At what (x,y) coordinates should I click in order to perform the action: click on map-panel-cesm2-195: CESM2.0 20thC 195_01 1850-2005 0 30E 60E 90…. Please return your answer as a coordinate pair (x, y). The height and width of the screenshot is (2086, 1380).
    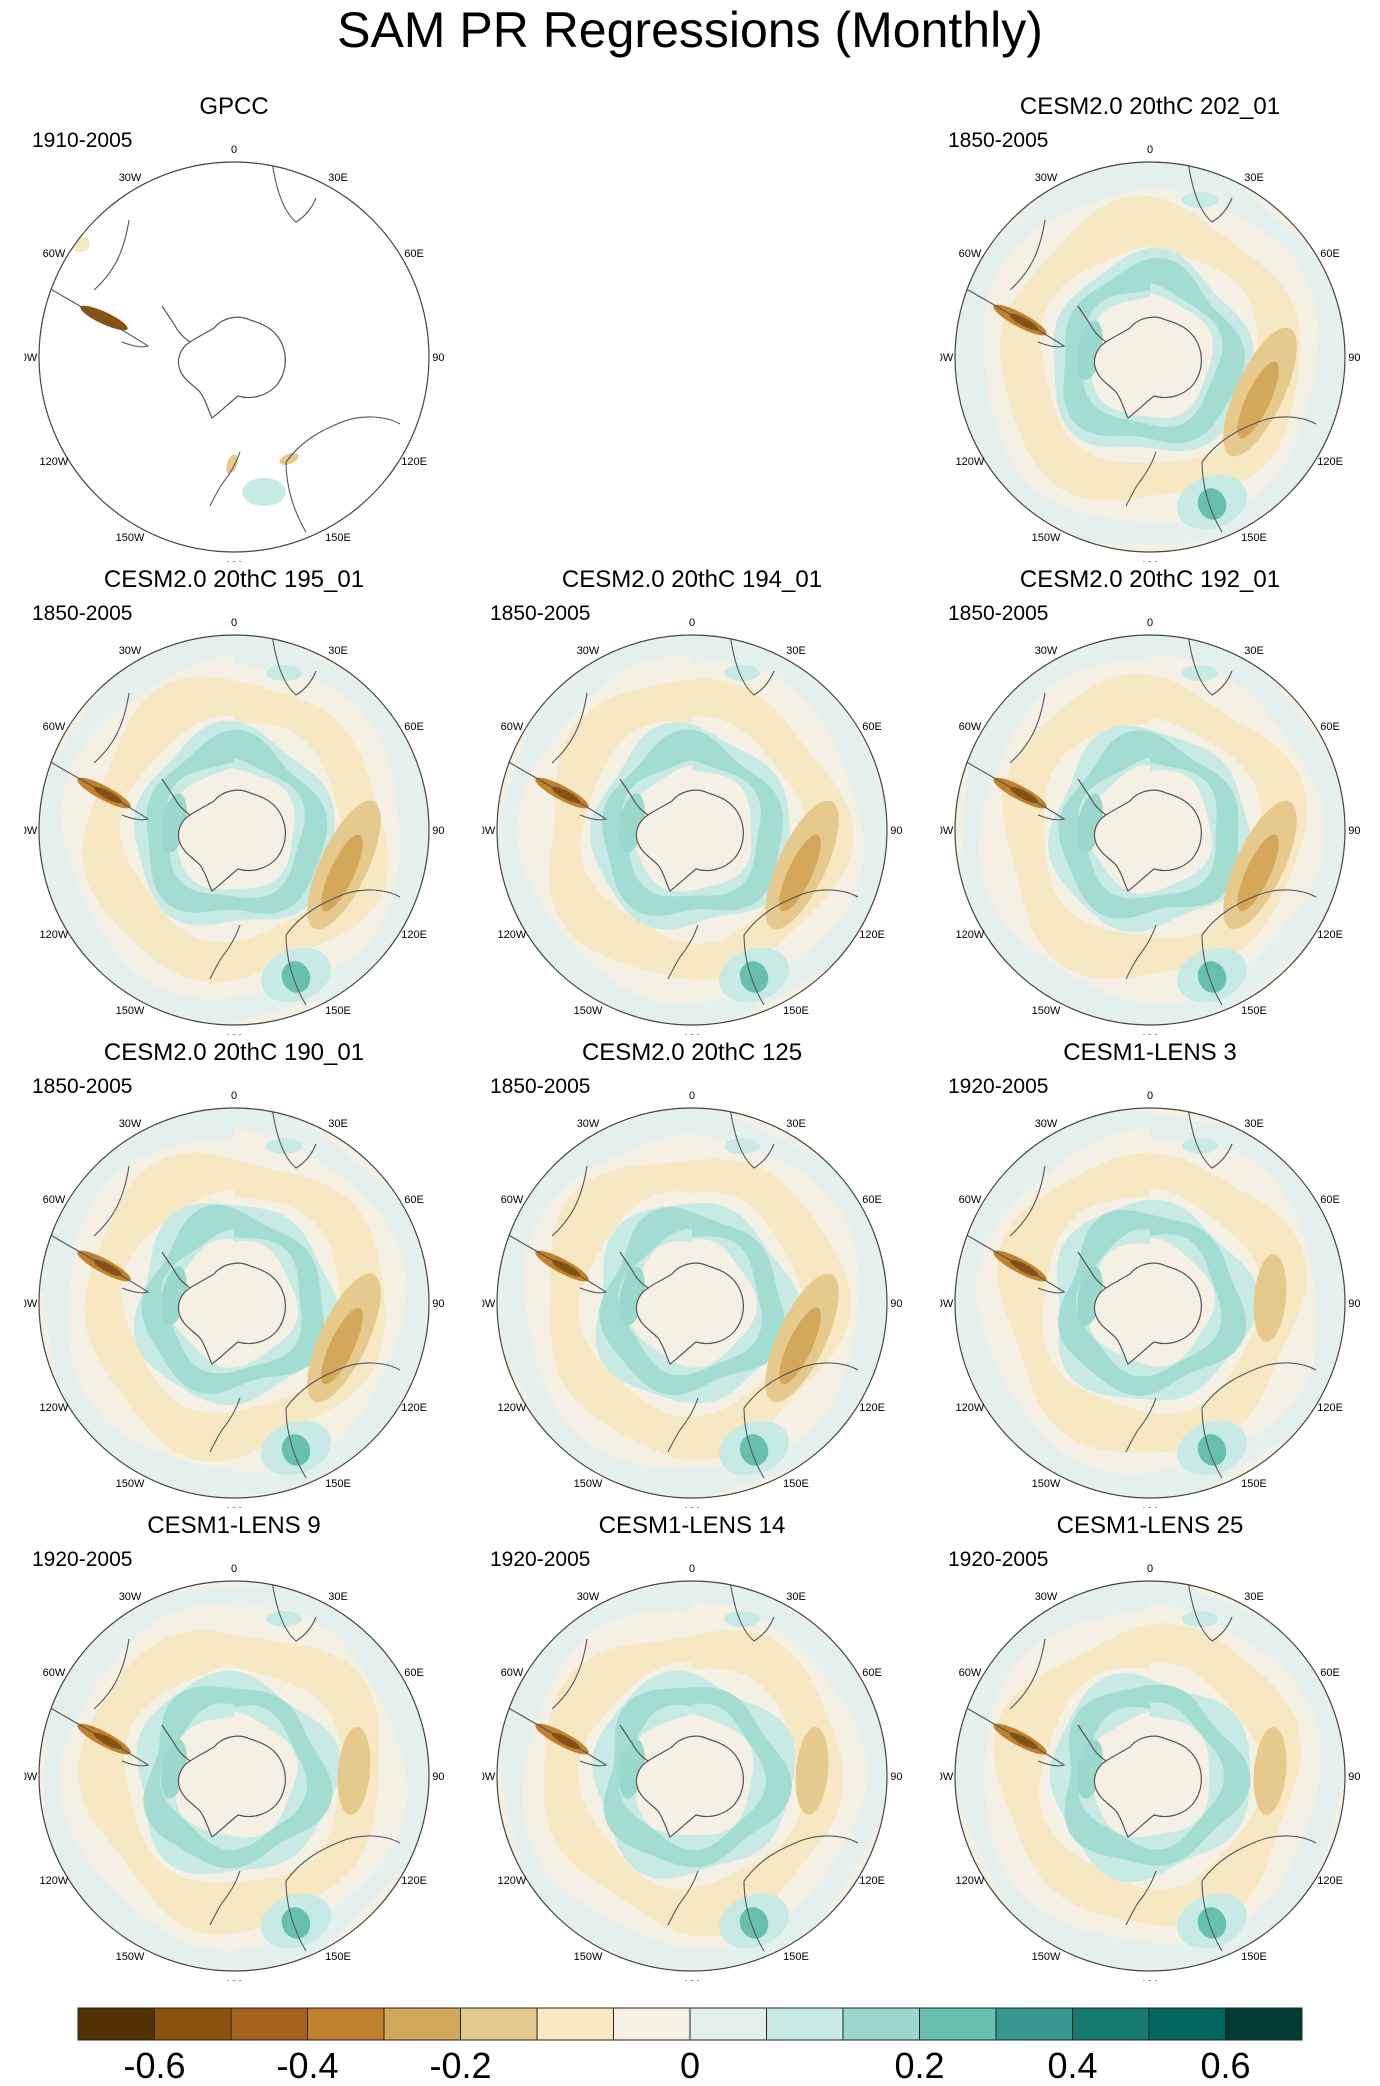
    Looking at the image, I should click on (234, 800).